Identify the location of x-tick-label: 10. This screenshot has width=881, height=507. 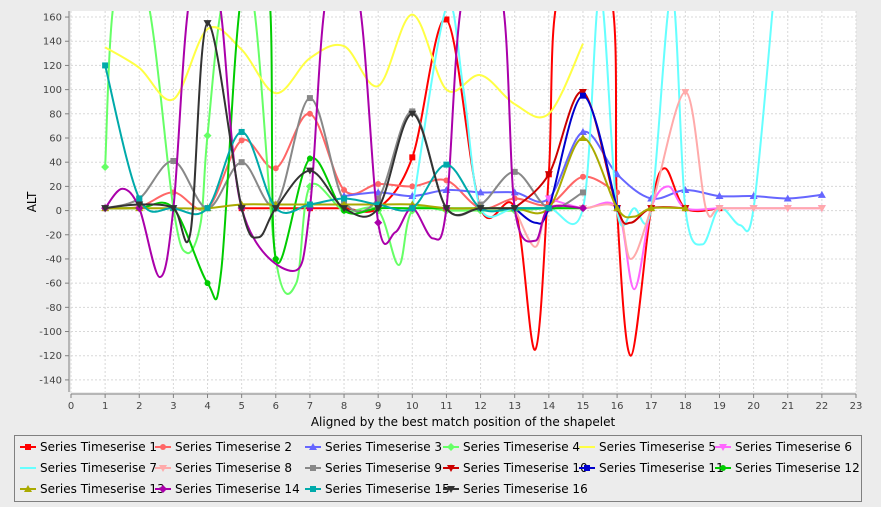
(412, 406).